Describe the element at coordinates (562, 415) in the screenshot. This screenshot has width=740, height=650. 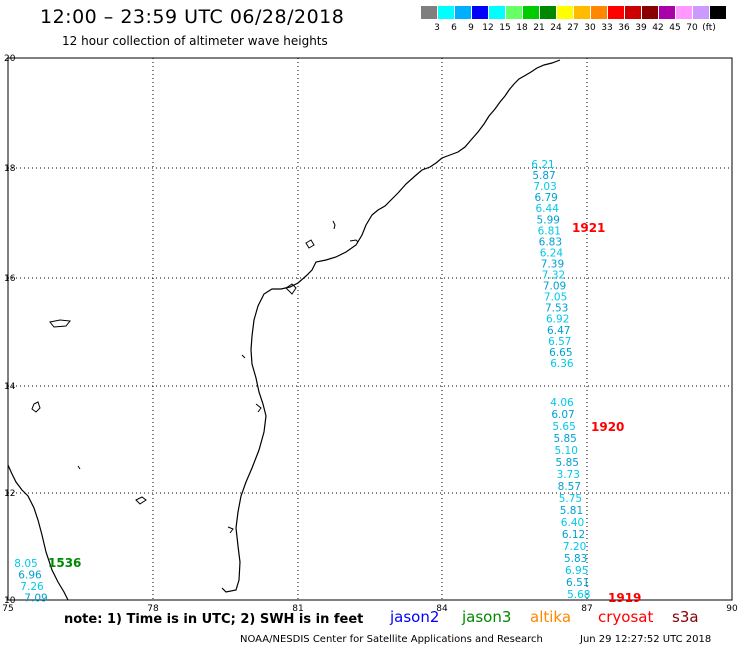
I see `wave-height-value: 6.07` at that location.